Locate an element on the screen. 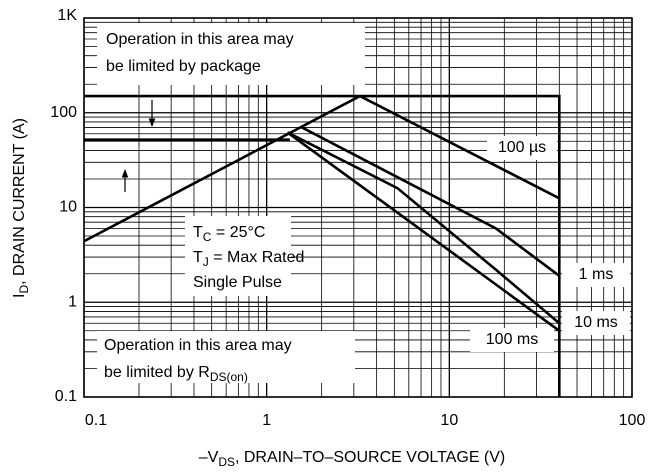 The image size is (658, 472). curve-label: 100 µs is located at coordinates (522, 147).